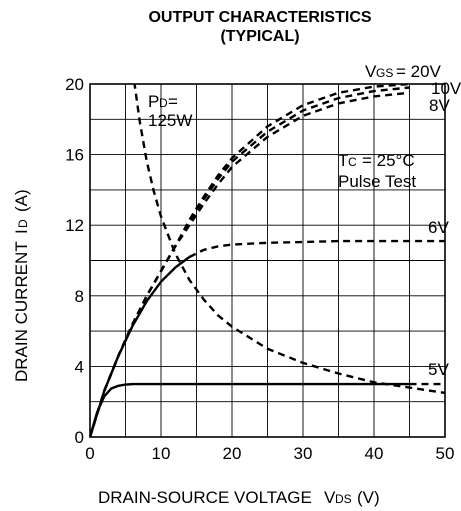 The image size is (461, 511). Describe the element at coordinates (260, 17) in the screenshot. I see `chart-title: OUTPUT CHARACTERISTICS` at that location.